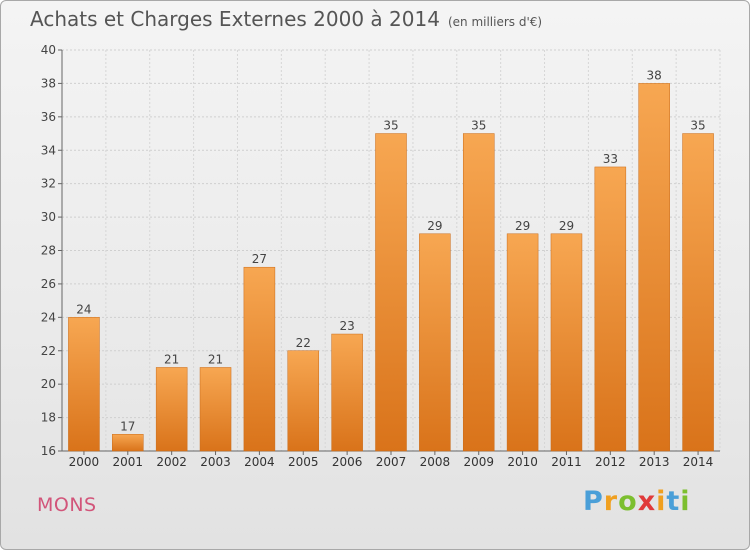 This screenshot has width=750, height=550. Describe the element at coordinates (48, 50) in the screenshot. I see `y-tick-label: 40` at that location.